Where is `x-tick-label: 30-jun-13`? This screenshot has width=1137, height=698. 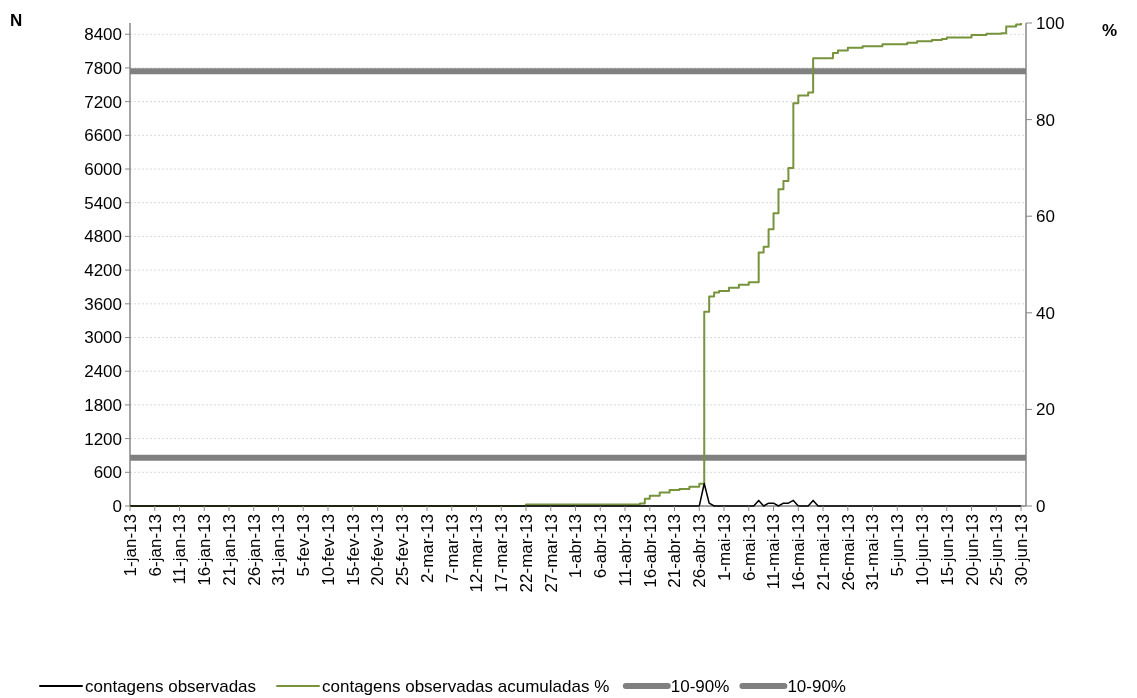 x-tick-label: 30-jun-13 is located at coordinates (1021, 550).